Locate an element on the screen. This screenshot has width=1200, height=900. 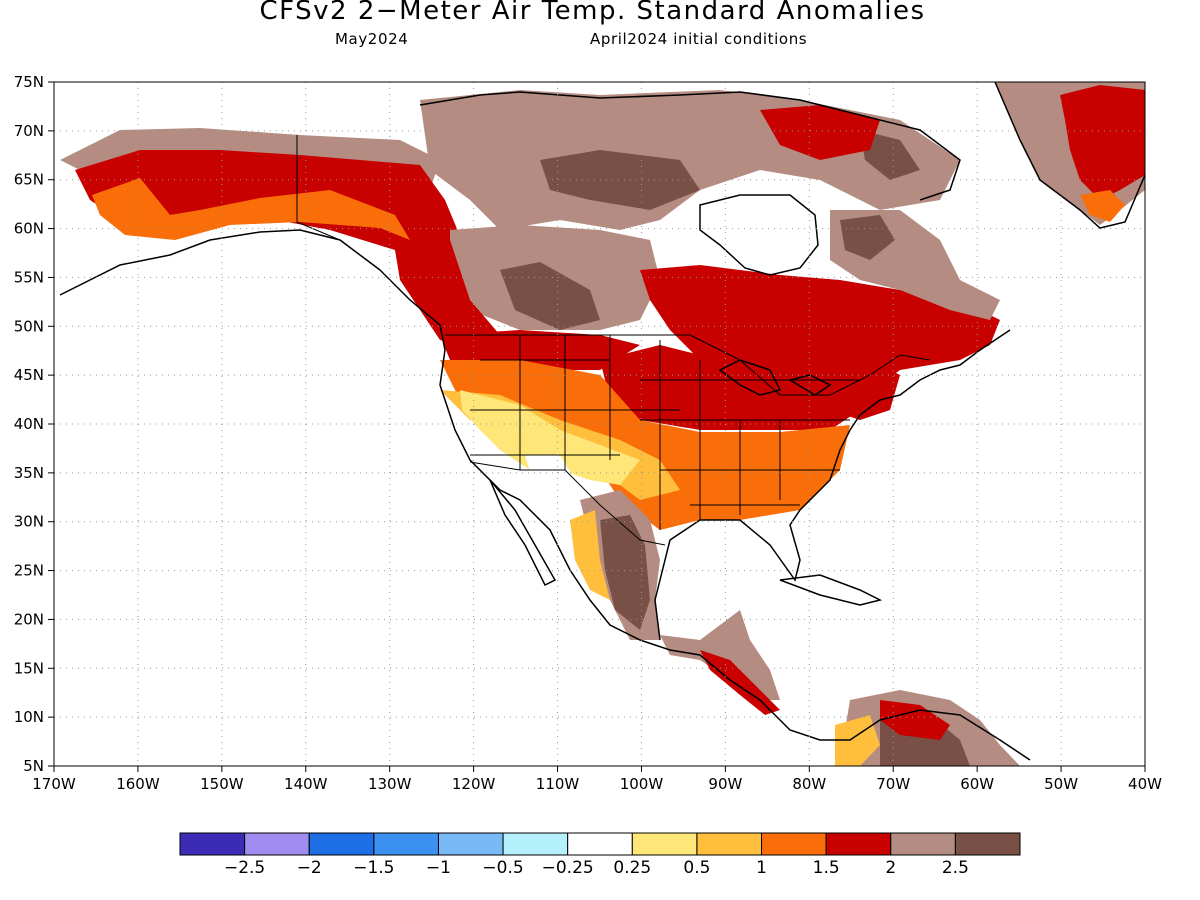
y-tick-label: 25N is located at coordinates (29, 571).